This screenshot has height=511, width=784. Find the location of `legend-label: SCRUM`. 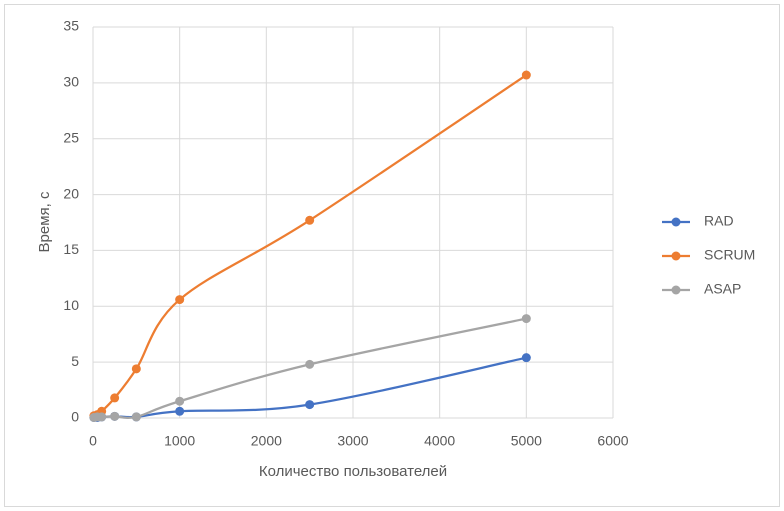

legend-label: SCRUM is located at coordinates (729, 255).